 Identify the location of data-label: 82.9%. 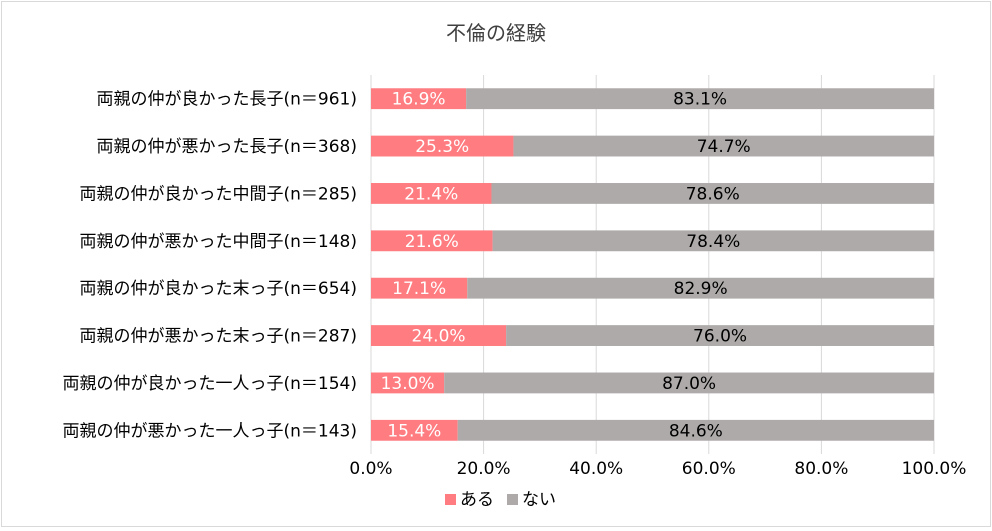
(701, 289).